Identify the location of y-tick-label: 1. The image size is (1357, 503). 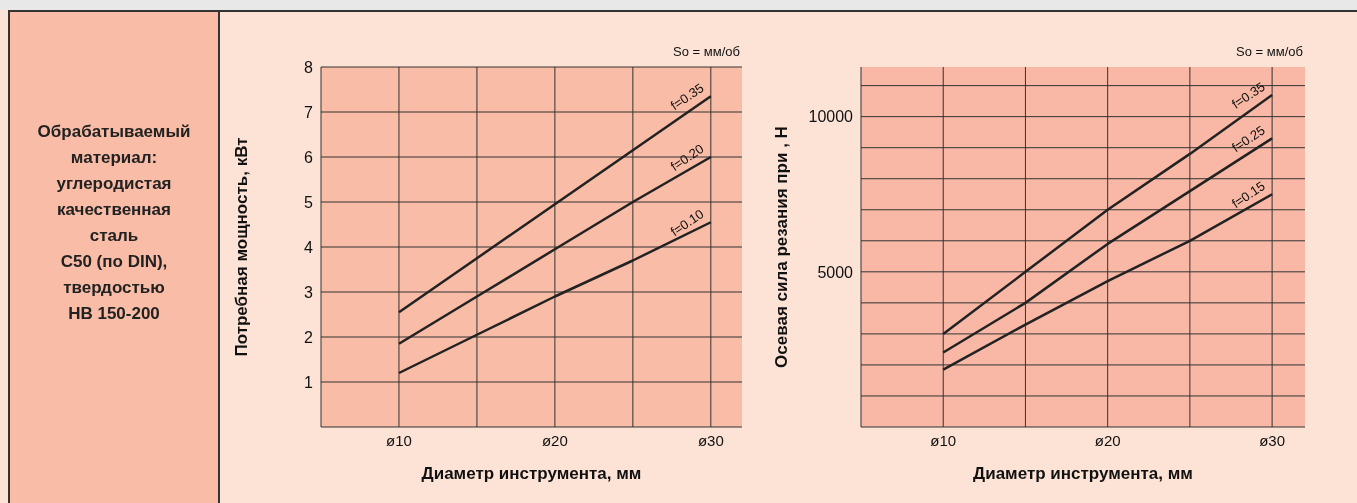
(309, 382).